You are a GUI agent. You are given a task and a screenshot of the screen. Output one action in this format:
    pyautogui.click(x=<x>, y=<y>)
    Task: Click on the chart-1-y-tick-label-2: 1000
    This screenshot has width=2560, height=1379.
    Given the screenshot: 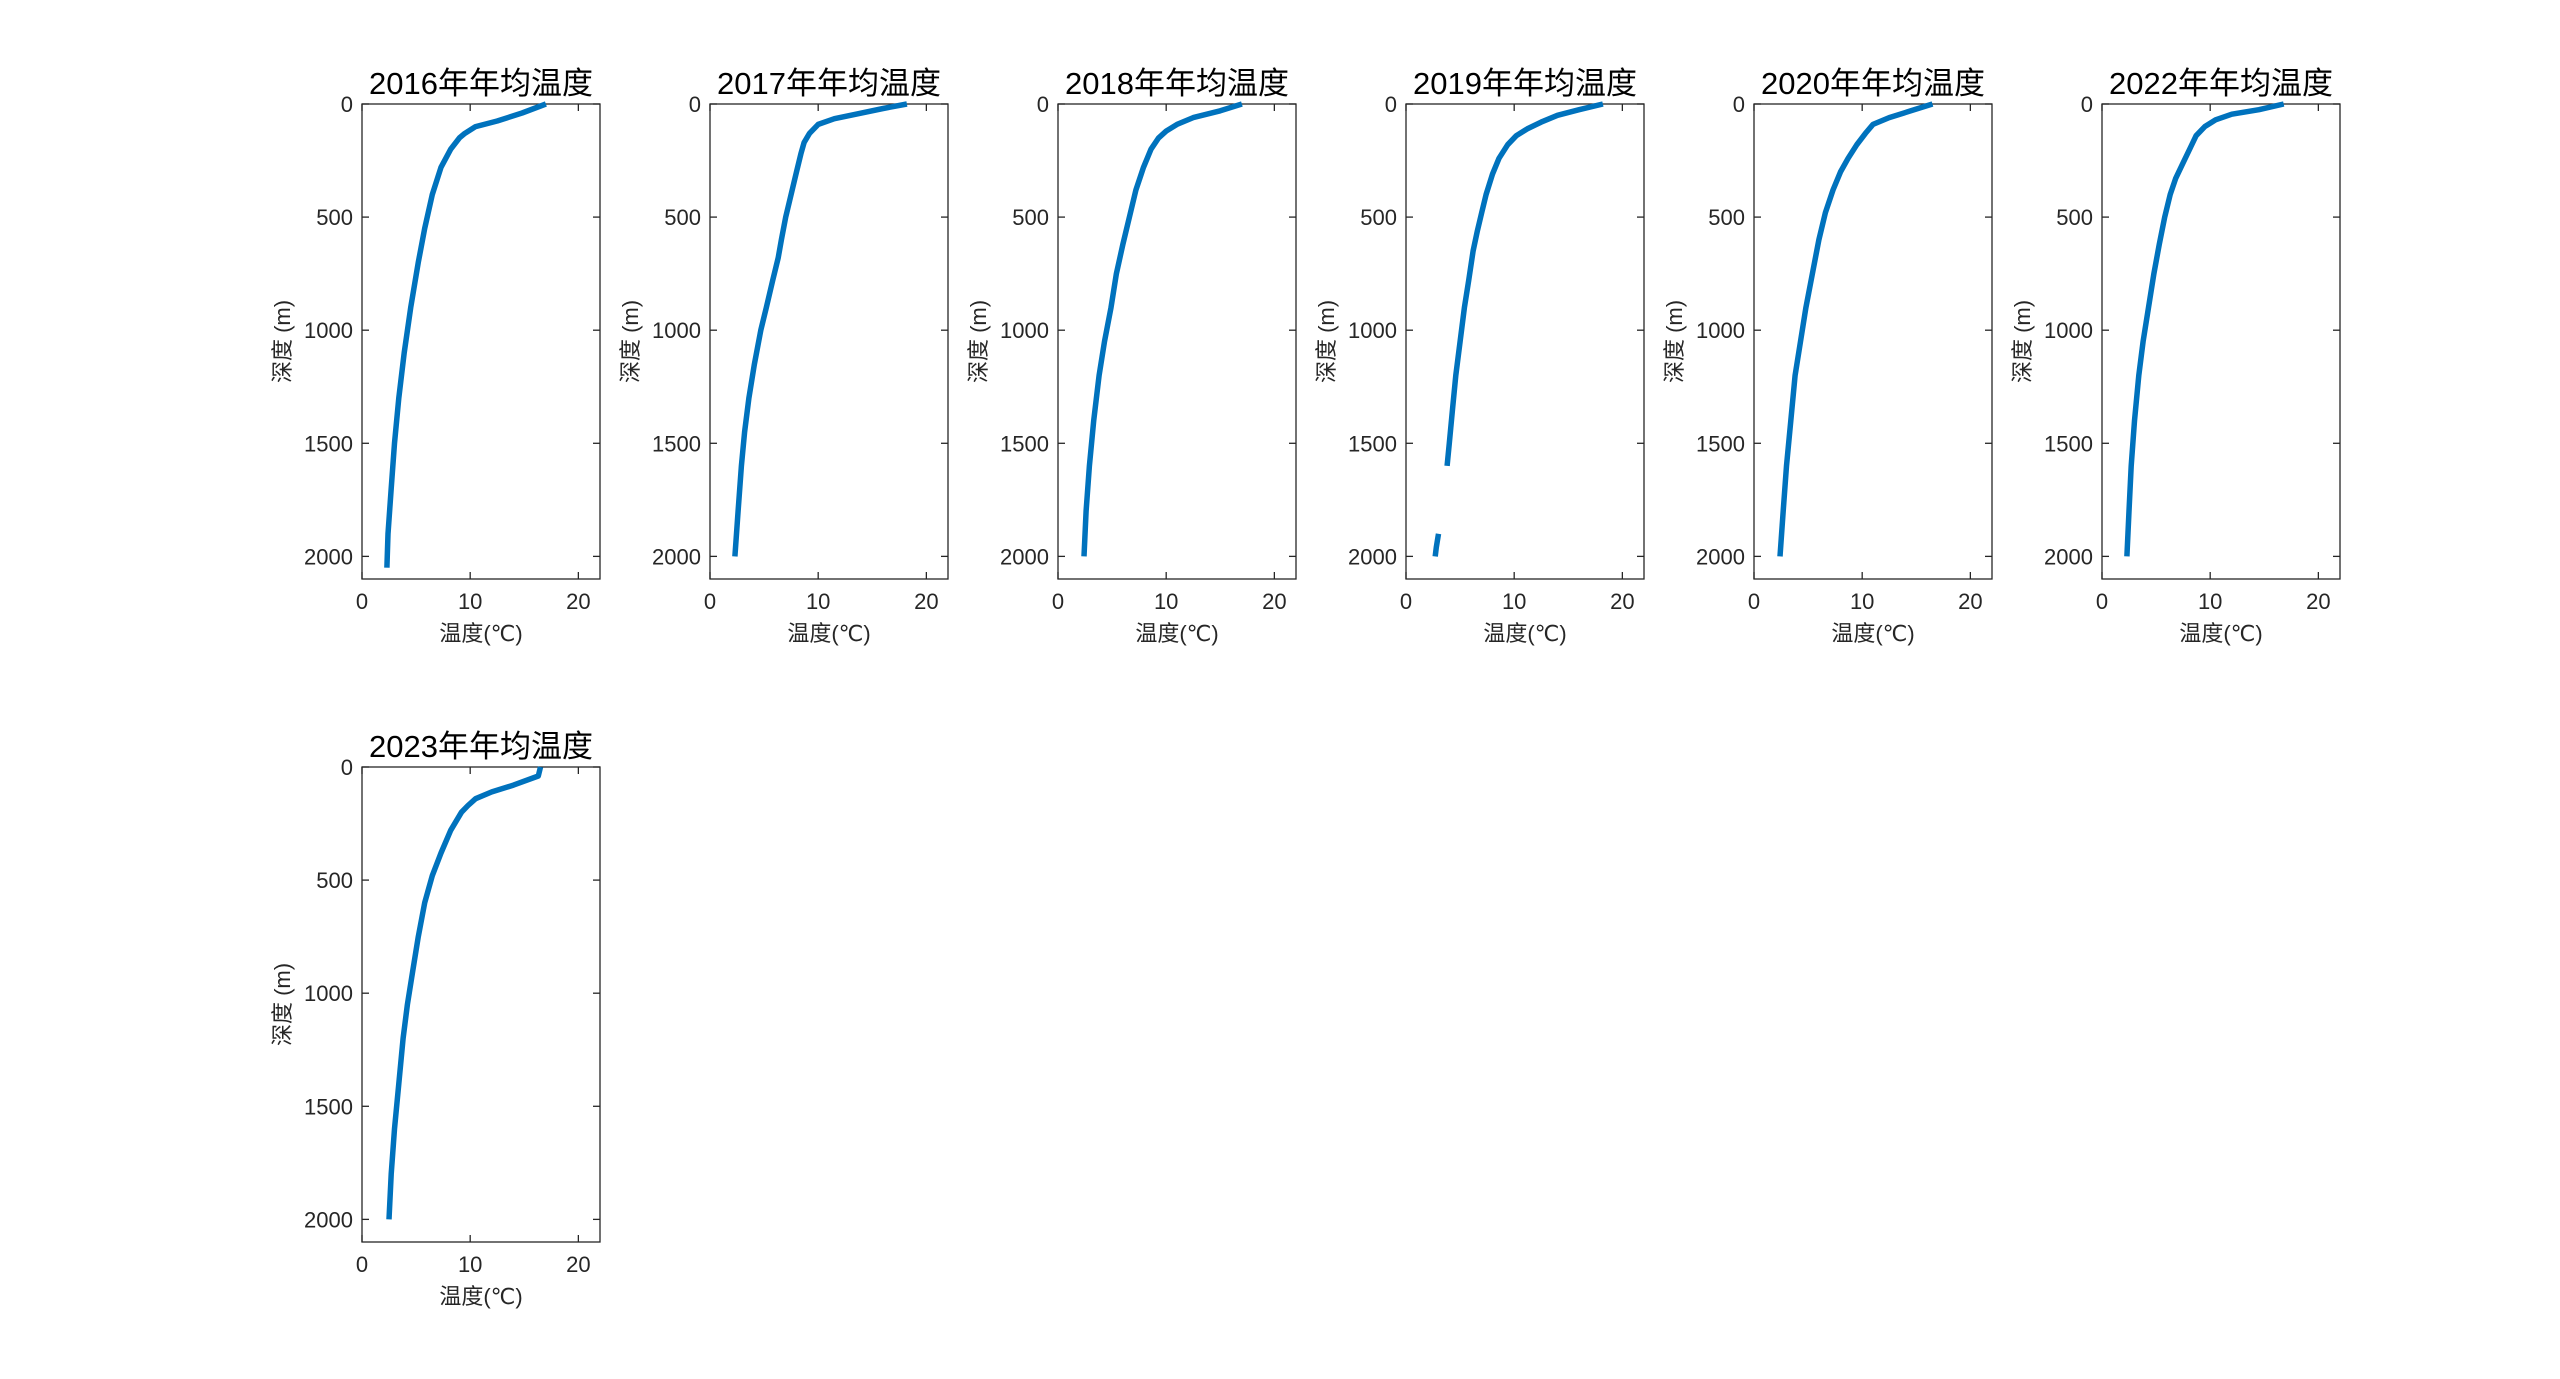 What is the action you would take?
    pyautogui.click(x=676, y=330)
    